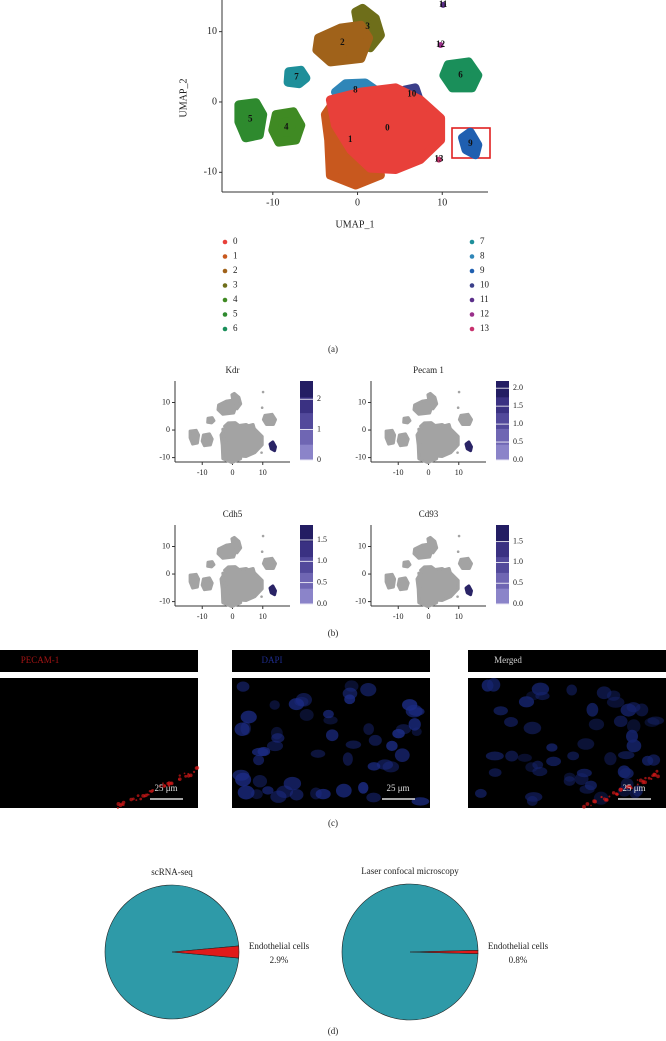  I want to click on y-tick-label: 10, so click(362, 545).